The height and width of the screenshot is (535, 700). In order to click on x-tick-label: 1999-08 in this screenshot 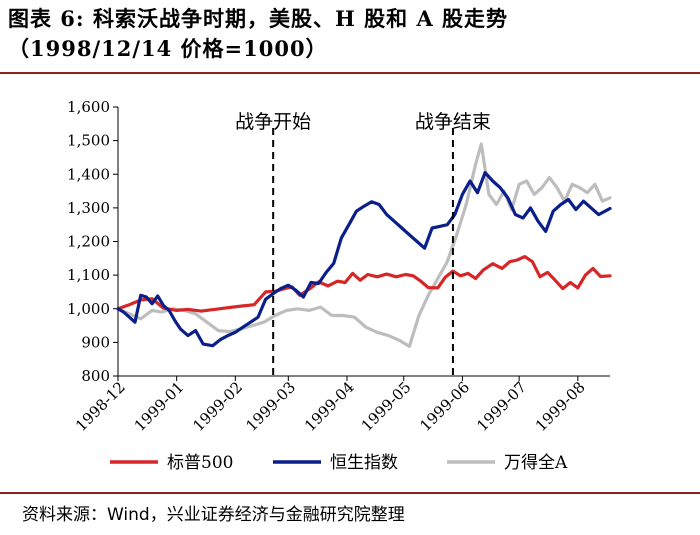, I will do `click(560, 406)`.